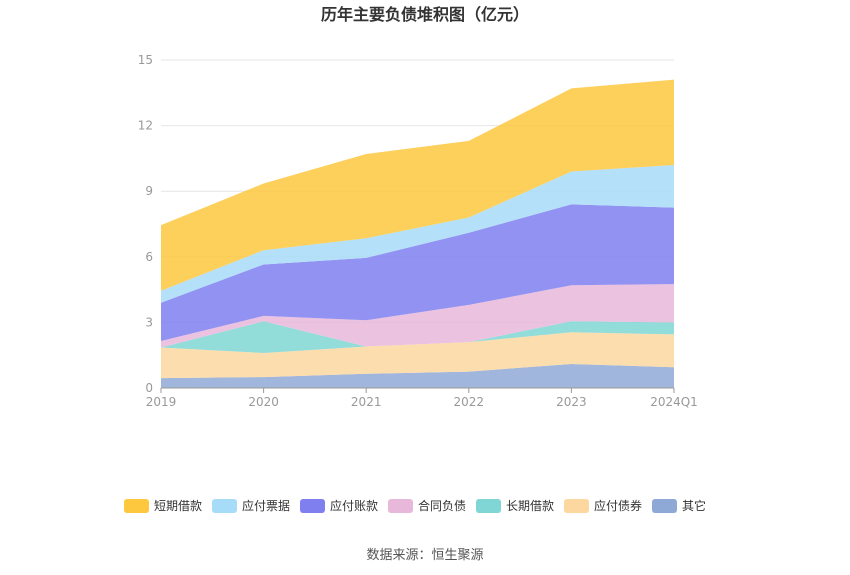  I want to click on axes: 2019 2020 2021 2022 2023 2024Q1, so click(422, 398).